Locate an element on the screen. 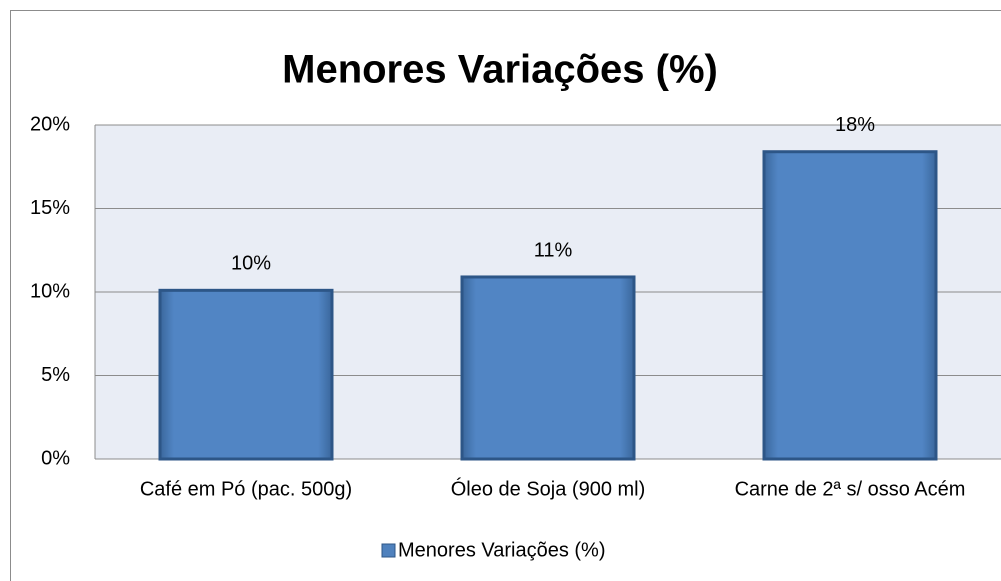  chart-title: Menores Variações (%) is located at coordinates (500, 70).